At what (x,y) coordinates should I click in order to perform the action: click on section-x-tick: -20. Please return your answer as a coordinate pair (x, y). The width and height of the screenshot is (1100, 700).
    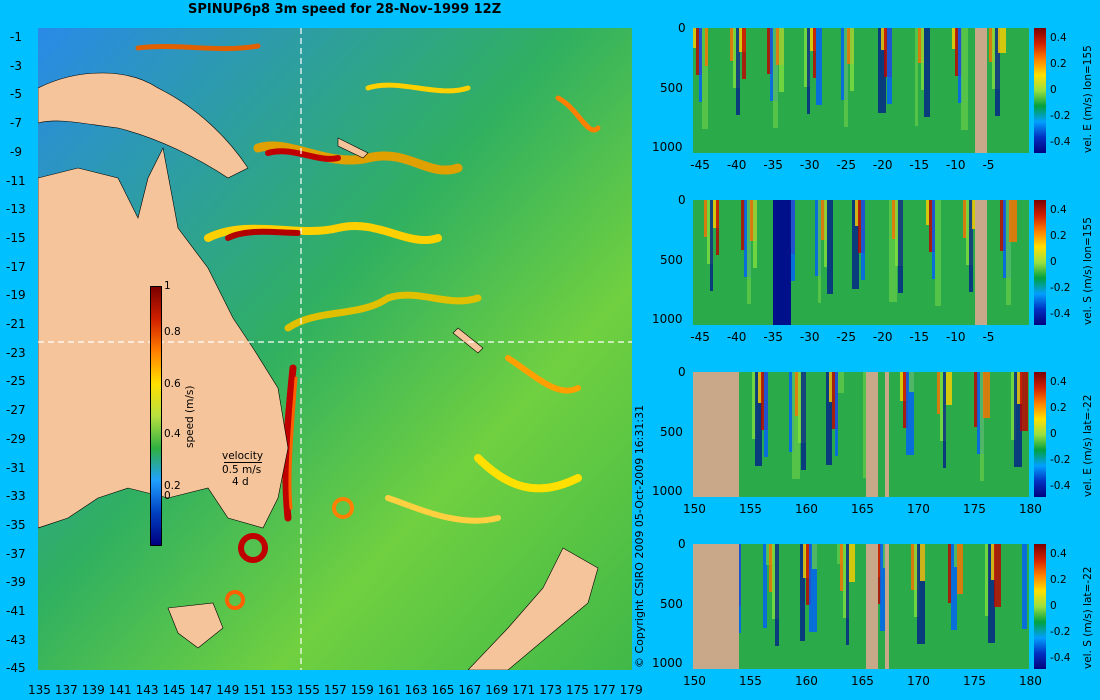
    Looking at the image, I should click on (882, 337).